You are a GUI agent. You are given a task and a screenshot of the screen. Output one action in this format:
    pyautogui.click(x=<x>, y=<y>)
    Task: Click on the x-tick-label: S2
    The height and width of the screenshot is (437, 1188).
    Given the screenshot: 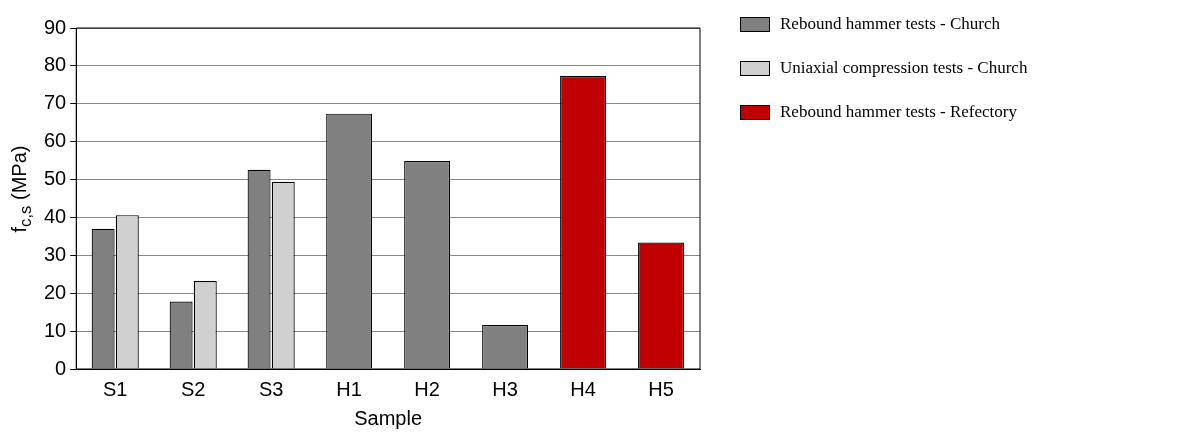 What is the action you would take?
    pyautogui.click(x=193, y=388)
    